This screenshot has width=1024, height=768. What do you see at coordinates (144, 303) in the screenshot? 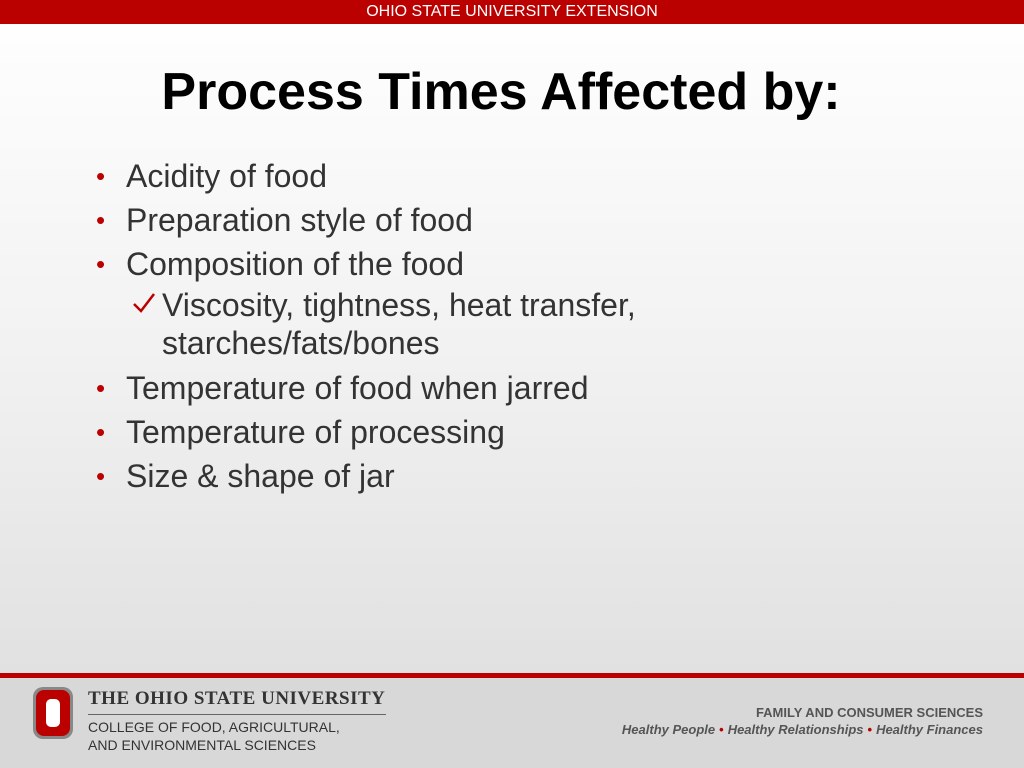
I see `checkmark` at bounding box center [144, 303].